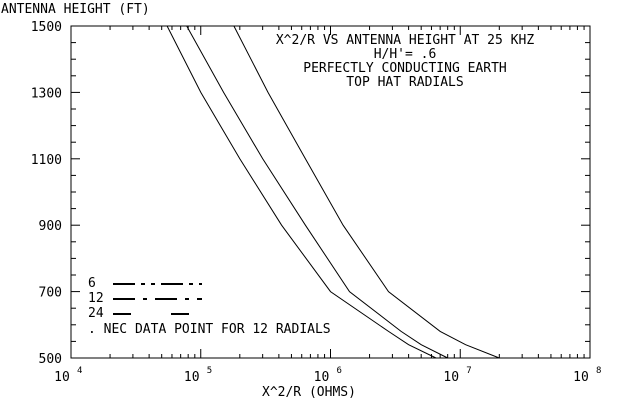 The height and width of the screenshot is (402, 642). I want to click on legend-label: 6, so click(92, 283).